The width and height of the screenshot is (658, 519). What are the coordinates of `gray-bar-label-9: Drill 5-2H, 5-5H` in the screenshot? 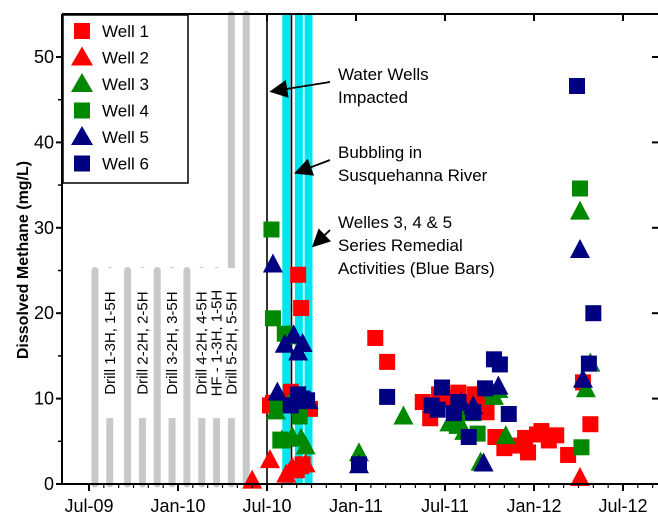 It's located at (231, 342).